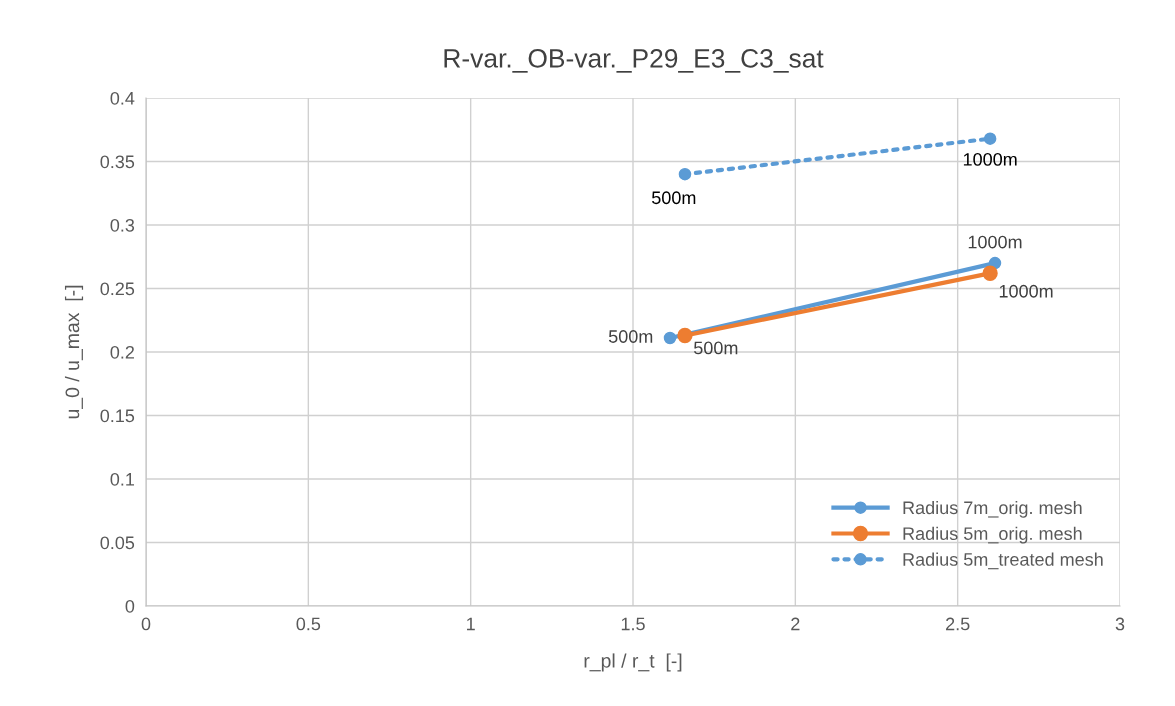 The height and width of the screenshot is (706, 1175). I want to click on x-tick-label: 0, so click(146, 624).